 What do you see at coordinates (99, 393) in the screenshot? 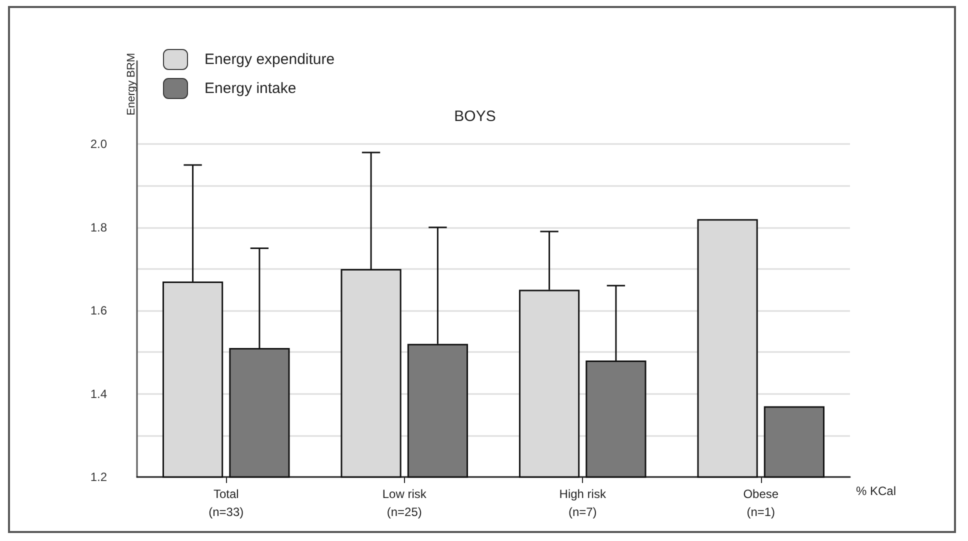
I see `y-tick-label: 1.4` at bounding box center [99, 393].